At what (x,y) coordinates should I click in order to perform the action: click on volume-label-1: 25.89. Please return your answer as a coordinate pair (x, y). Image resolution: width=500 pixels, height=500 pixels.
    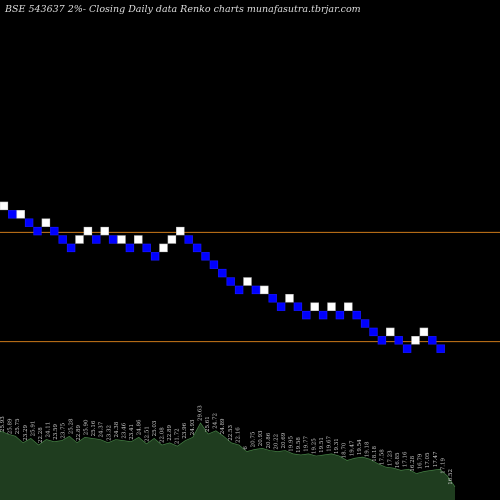
    Looking at the image, I should click on (11, 426).